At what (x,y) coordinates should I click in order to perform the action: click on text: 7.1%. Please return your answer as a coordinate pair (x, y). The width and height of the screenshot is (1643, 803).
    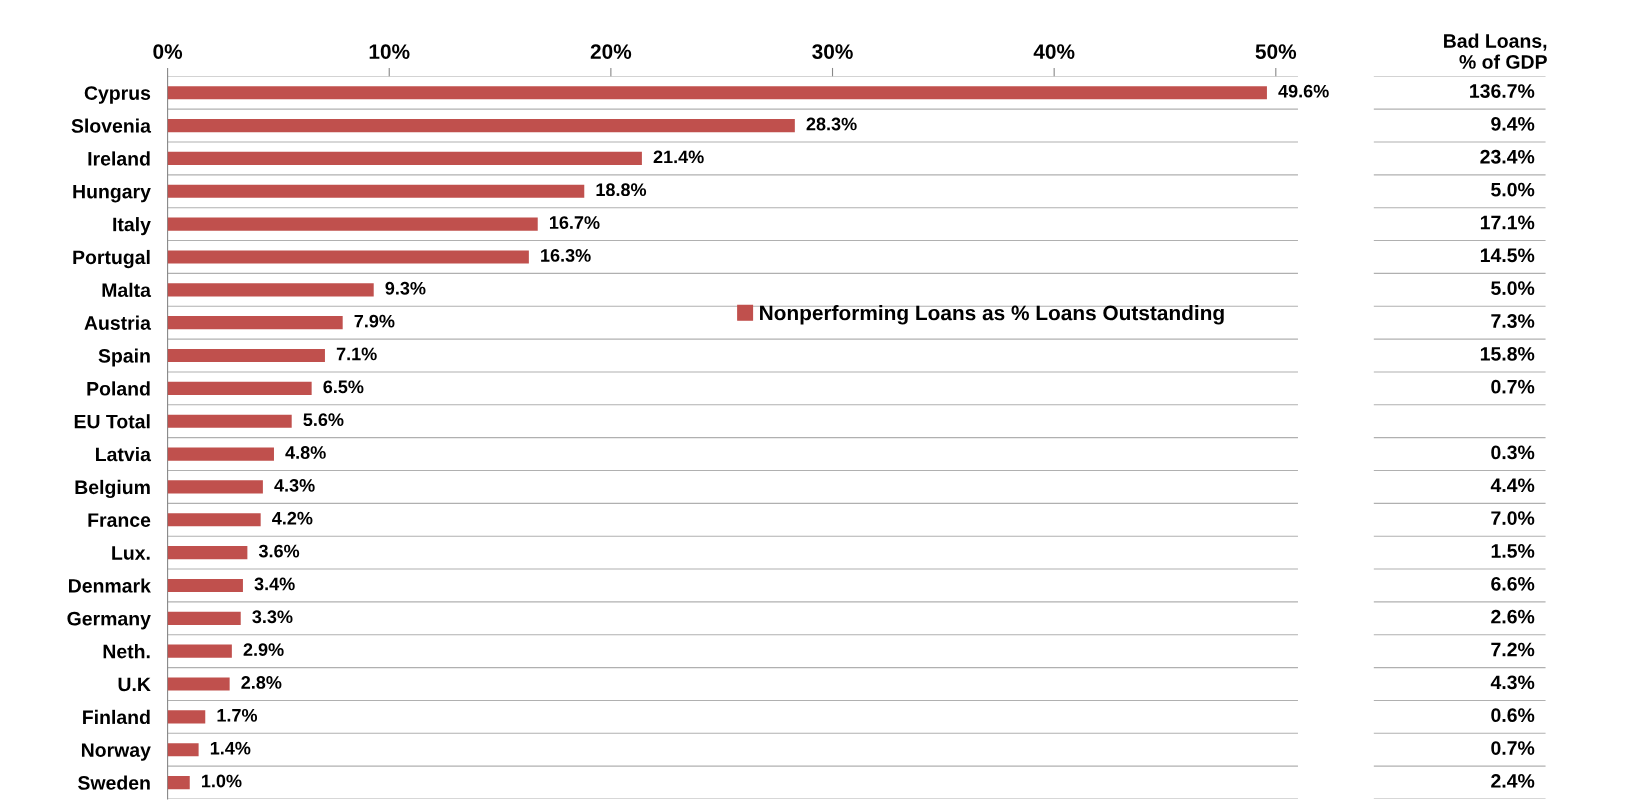
    Looking at the image, I should click on (356, 354).